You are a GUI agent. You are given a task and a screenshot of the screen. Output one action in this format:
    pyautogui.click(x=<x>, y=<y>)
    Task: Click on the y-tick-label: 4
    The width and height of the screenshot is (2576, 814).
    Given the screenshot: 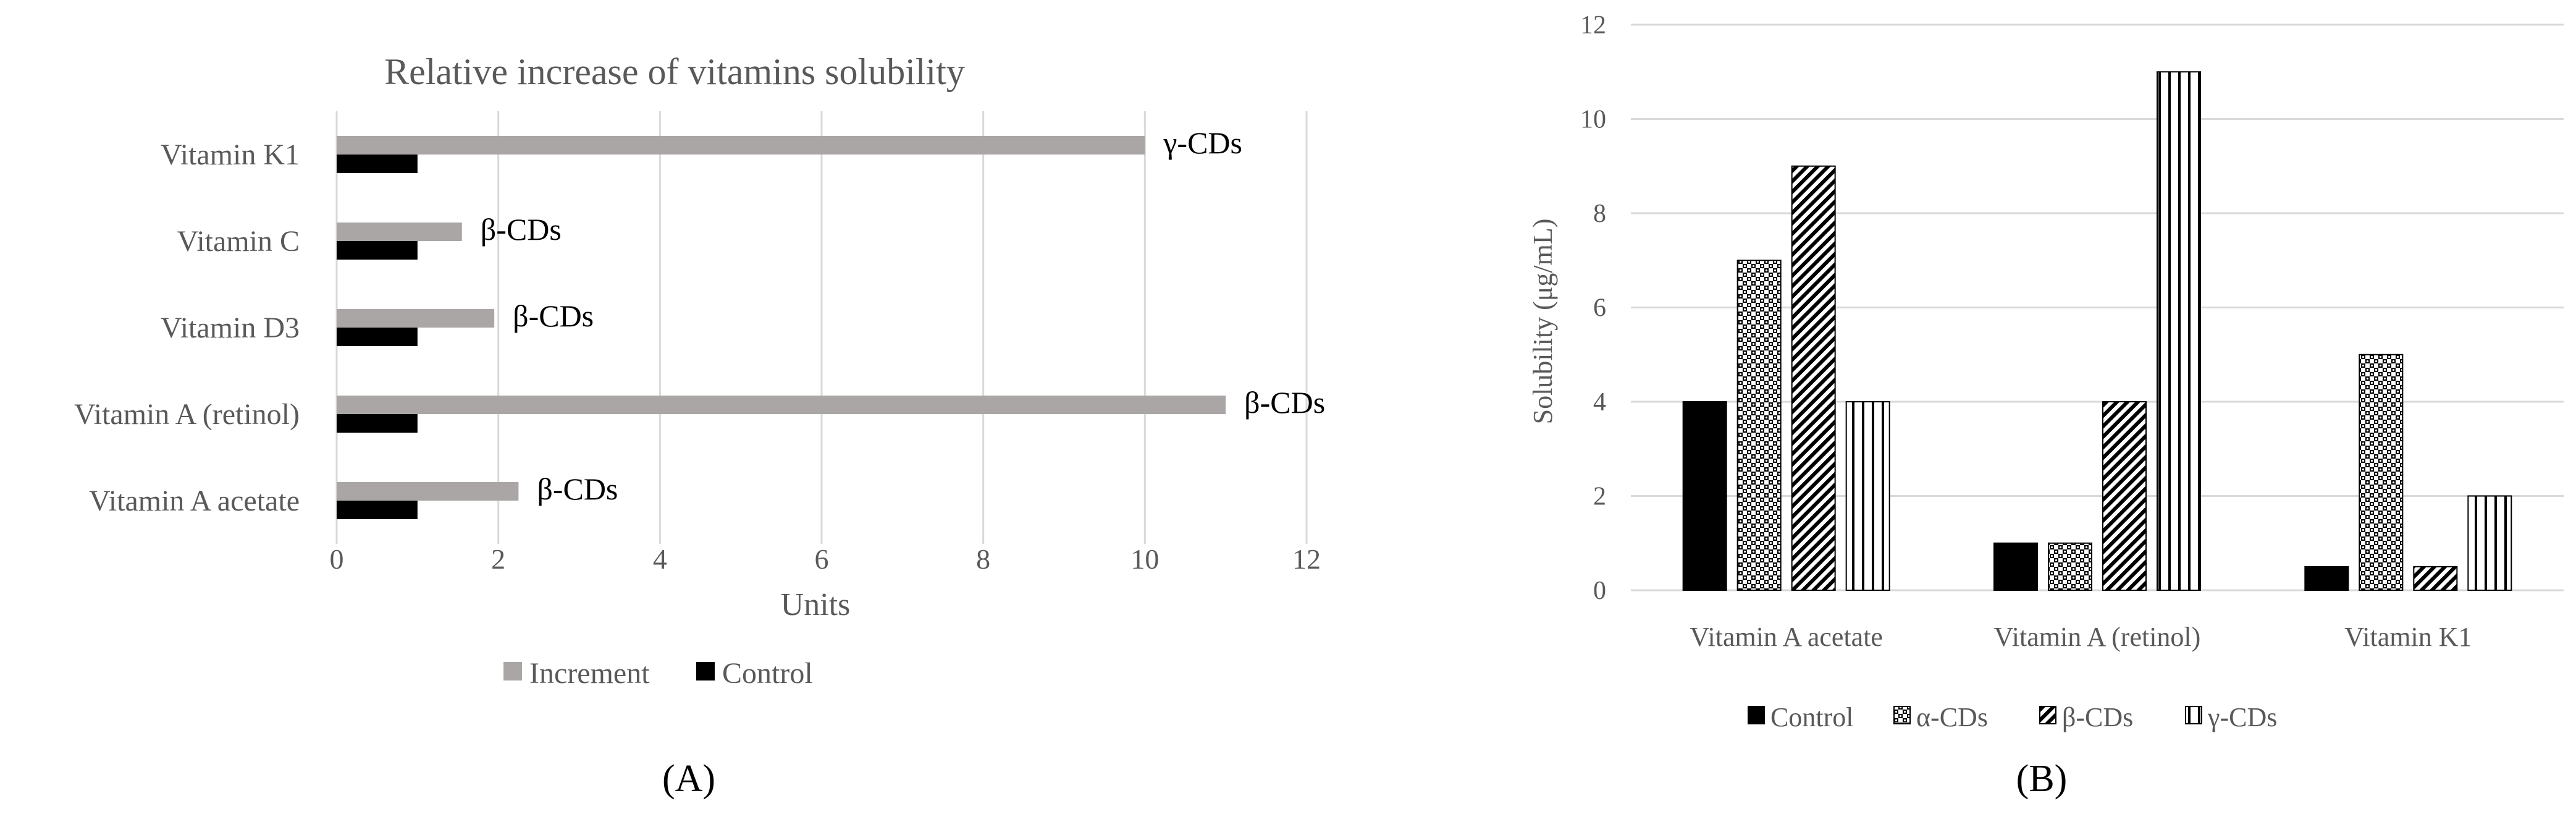 What is the action you would take?
    pyautogui.click(x=1599, y=402)
    